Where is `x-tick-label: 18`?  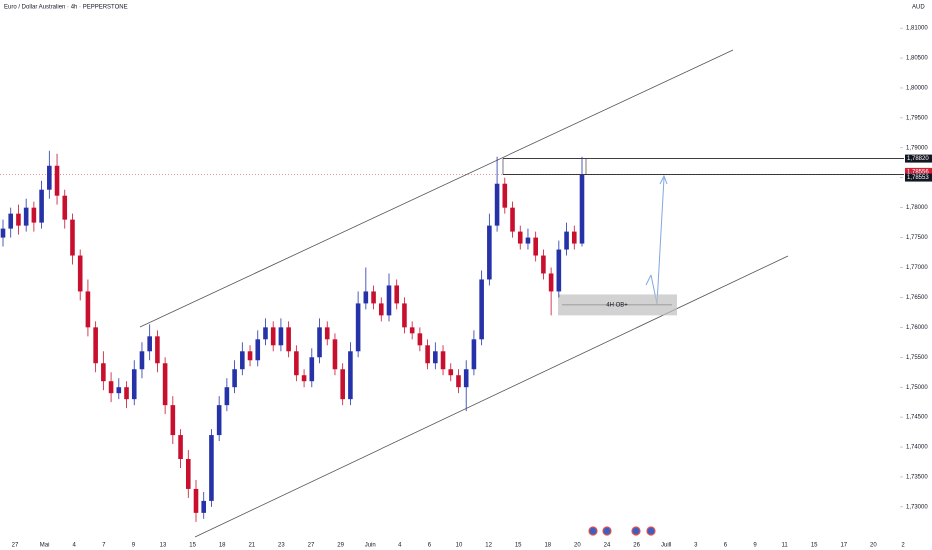 x-tick-label: 18 is located at coordinates (547, 546).